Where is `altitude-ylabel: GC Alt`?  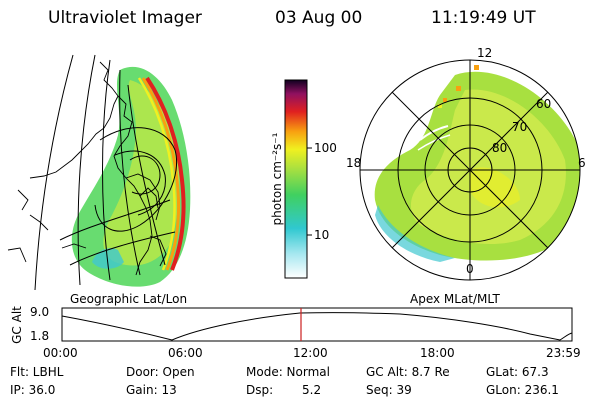 altitude-ylabel: GC Alt is located at coordinates (17, 325).